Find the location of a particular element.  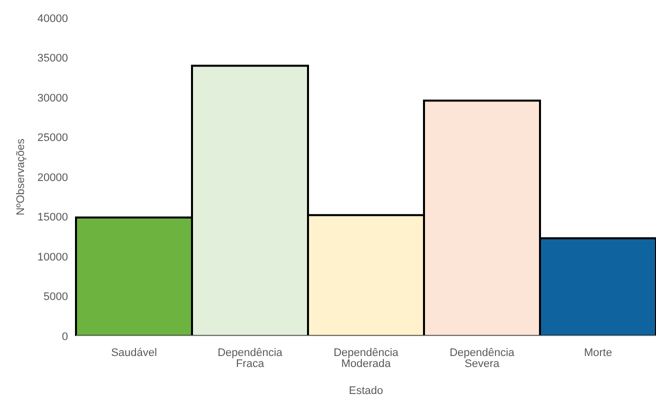

x-tick-label: Morte is located at coordinates (598, 352).